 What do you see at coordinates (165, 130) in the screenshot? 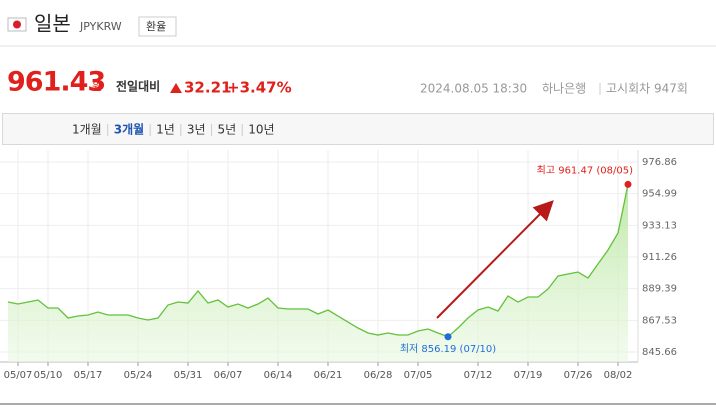
I see `tab: 1년` at bounding box center [165, 130].